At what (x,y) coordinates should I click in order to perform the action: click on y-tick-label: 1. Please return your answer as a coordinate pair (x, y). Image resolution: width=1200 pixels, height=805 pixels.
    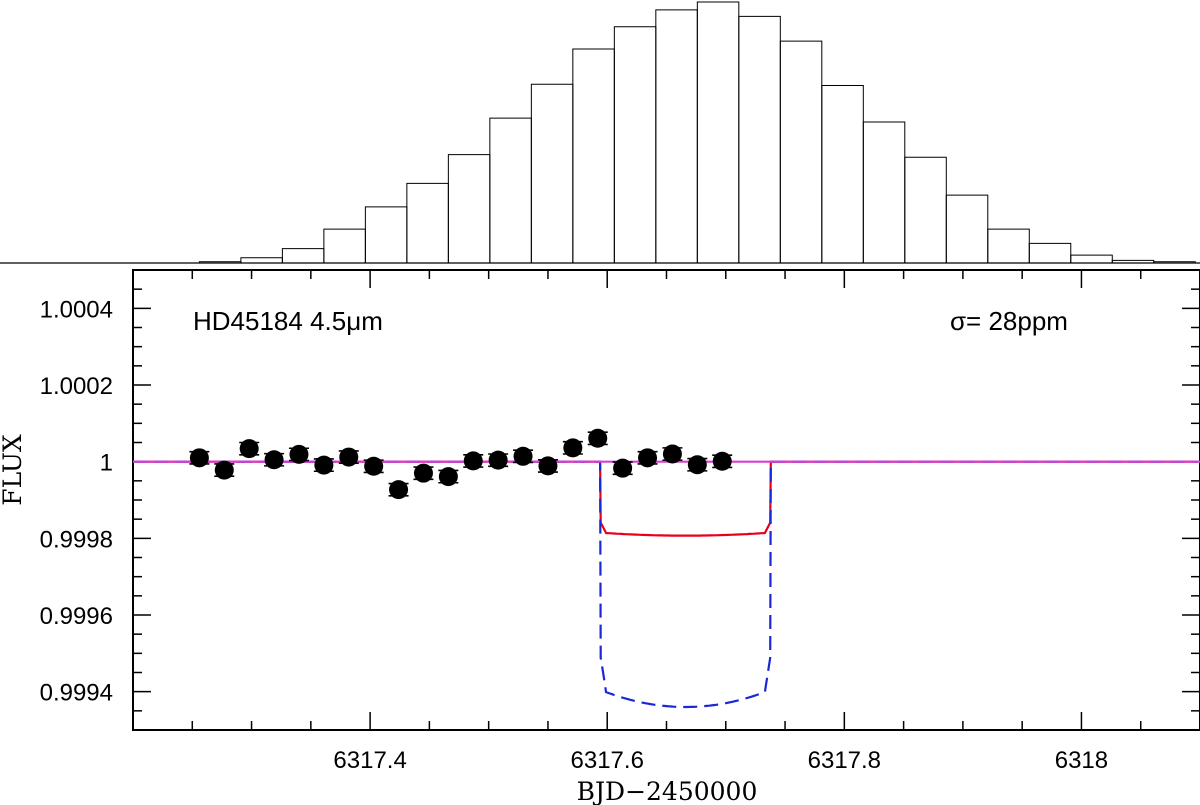
    Looking at the image, I should click on (106, 463).